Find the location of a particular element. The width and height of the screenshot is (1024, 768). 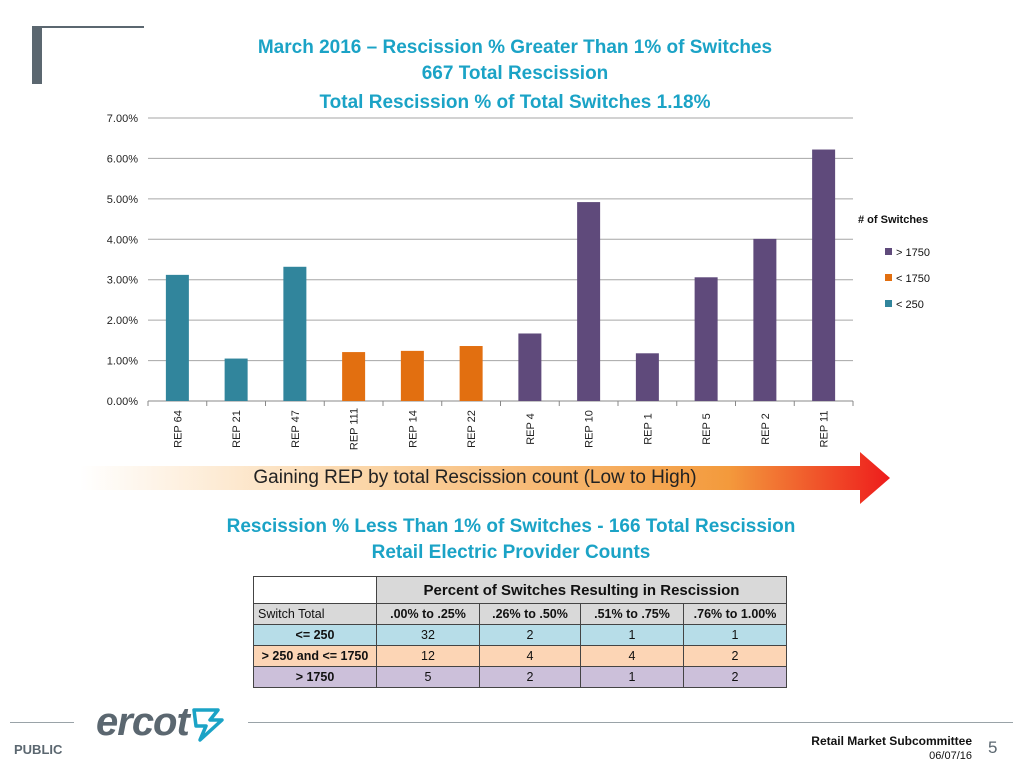

y-tick-label: 3.00% is located at coordinates (122, 281).